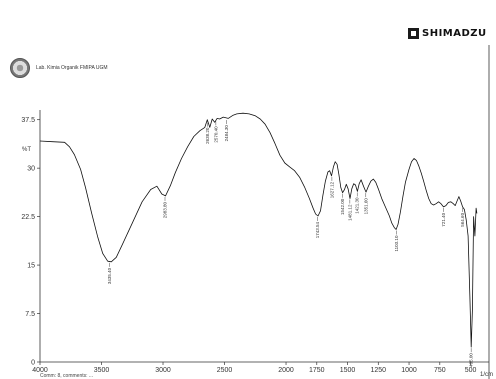 Image resolution: width=496 pixels, height=379 pixels. What do you see at coordinates (20, 68) in the screenshot?
I see `university-seal-icon` at bounding box center [20, 68].